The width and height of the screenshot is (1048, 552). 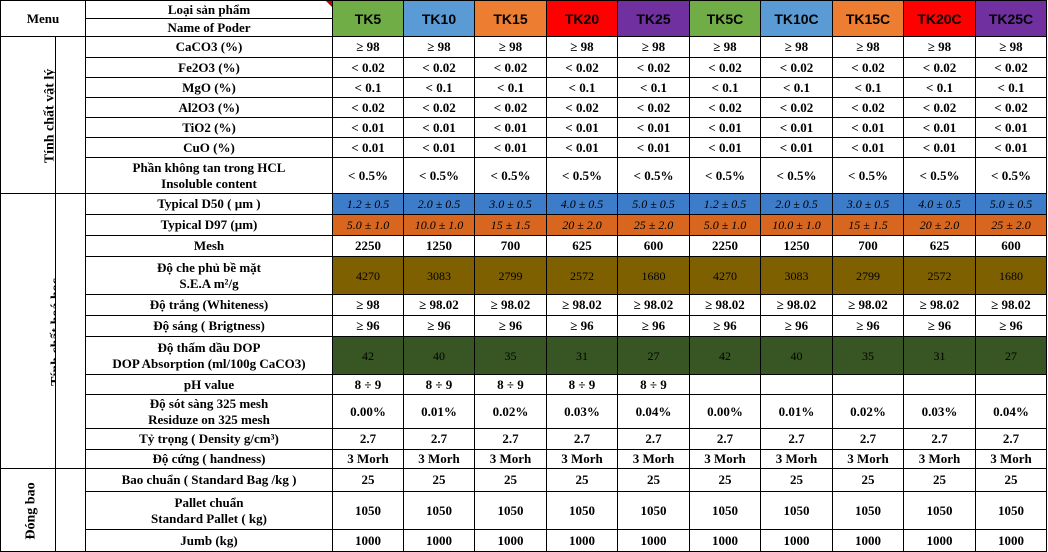 I want to click on cell-ph-tk20c, so click(x=939, y=384).